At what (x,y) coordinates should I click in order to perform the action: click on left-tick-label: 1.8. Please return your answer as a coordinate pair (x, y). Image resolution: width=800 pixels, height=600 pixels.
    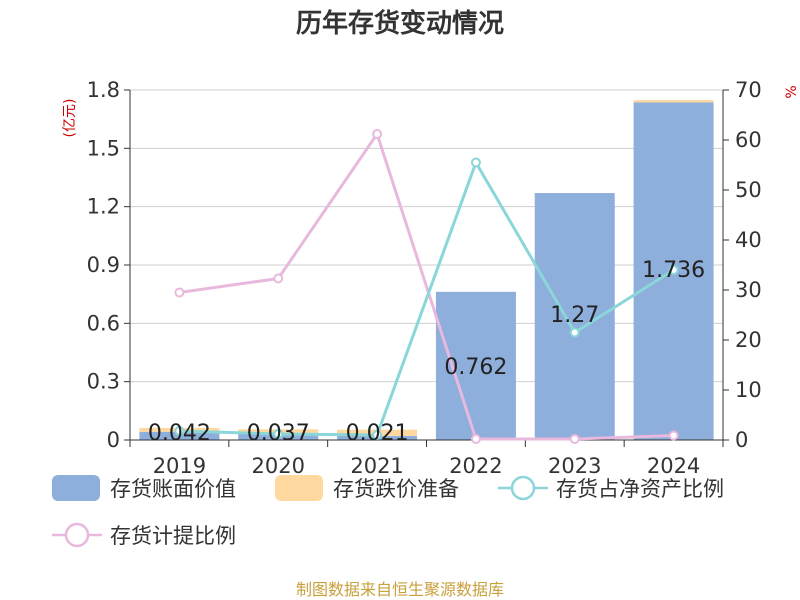
    Looking at the image, I should click on (103, 90).